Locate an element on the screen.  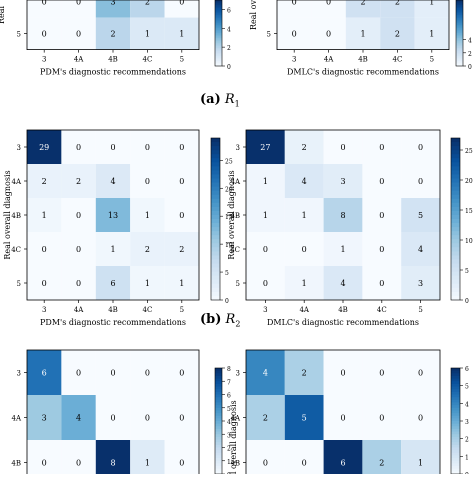
y-axis-label: Real overall diagnosis is located at coordinates (7, 214).